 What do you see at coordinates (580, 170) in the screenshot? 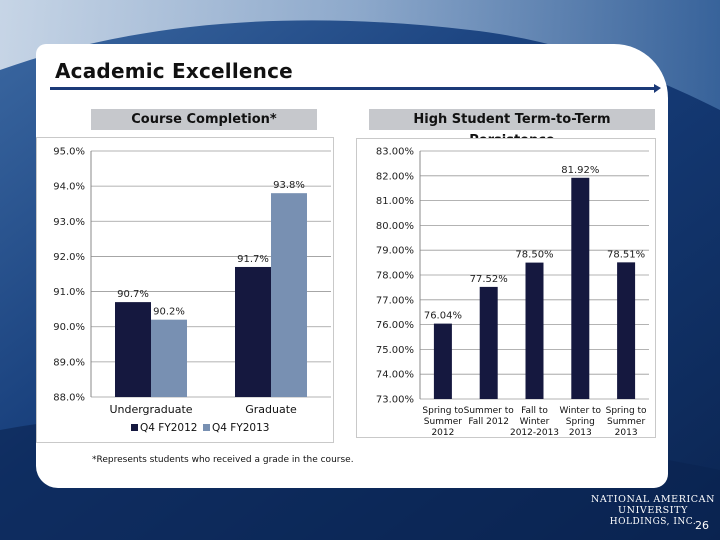
I see `data-label: 81.92%` at bounding box center [580, 170].